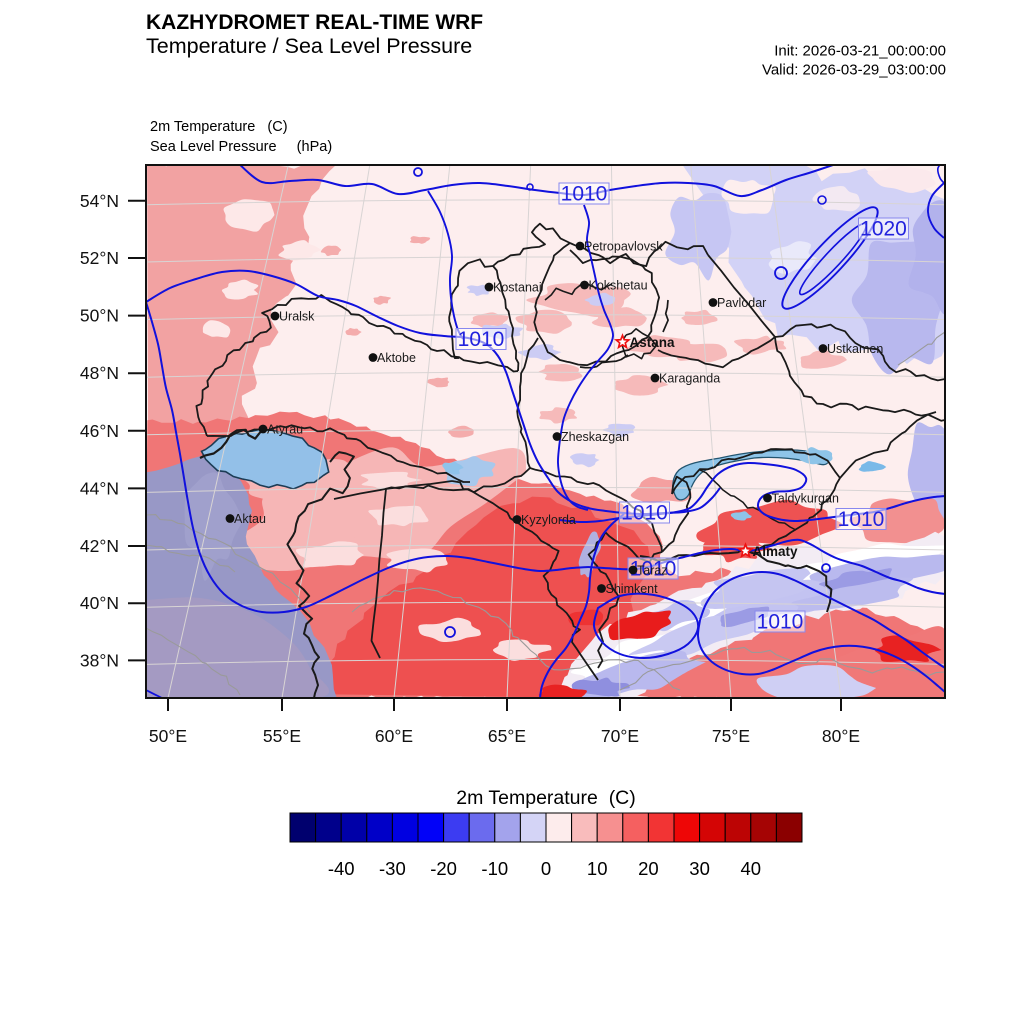 The height and width of the screenshot is (1029, 1024). Describe the element at coordinates (595, 437) in the screenshot. I see `svg-text: Zheskazgan` at that location.